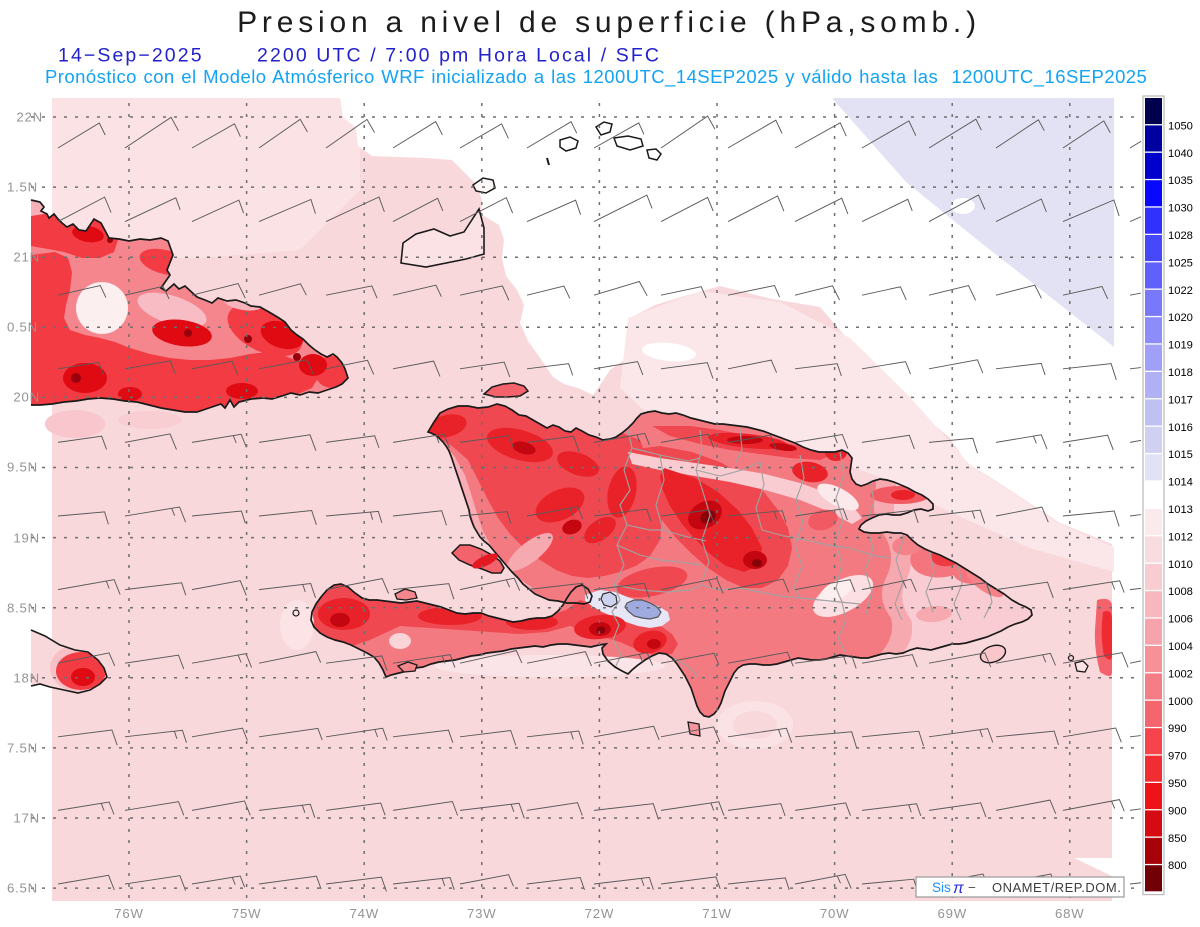 The height and width of the screenshot is (927, 1200). I want to click on svg-text: π, so click(958, 888).